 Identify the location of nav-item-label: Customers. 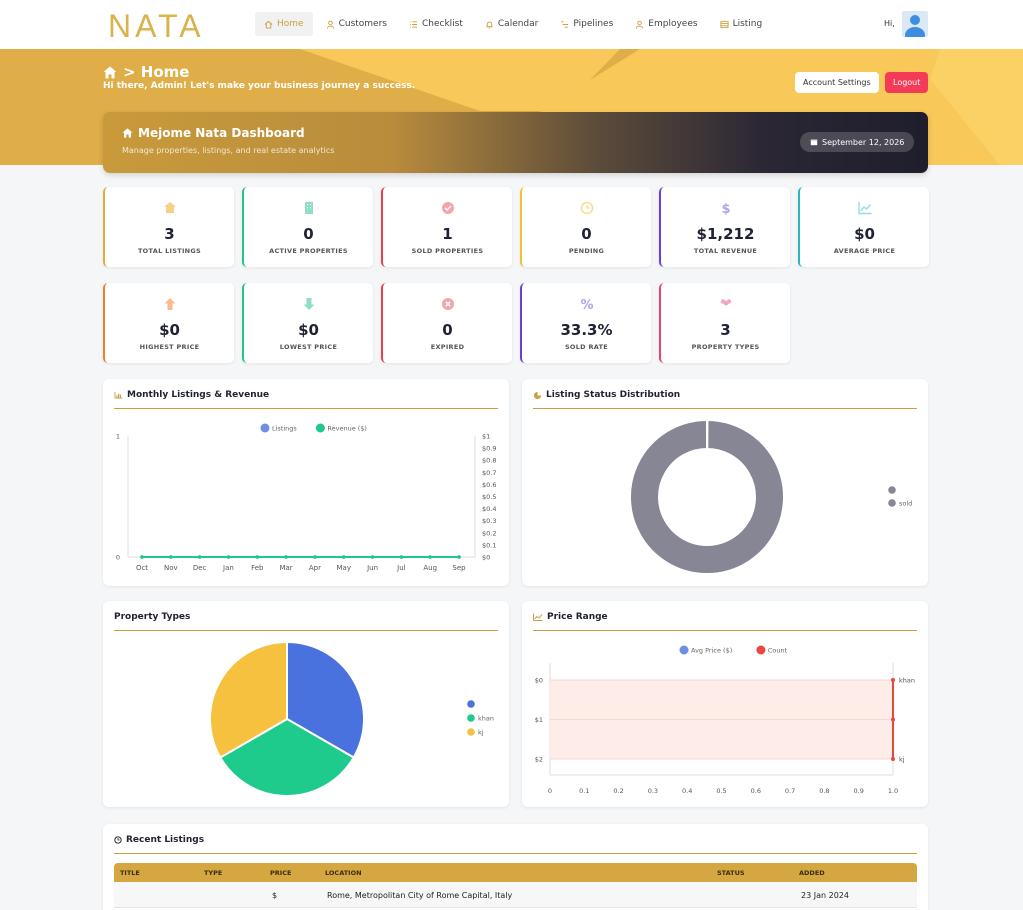
(362, 24).